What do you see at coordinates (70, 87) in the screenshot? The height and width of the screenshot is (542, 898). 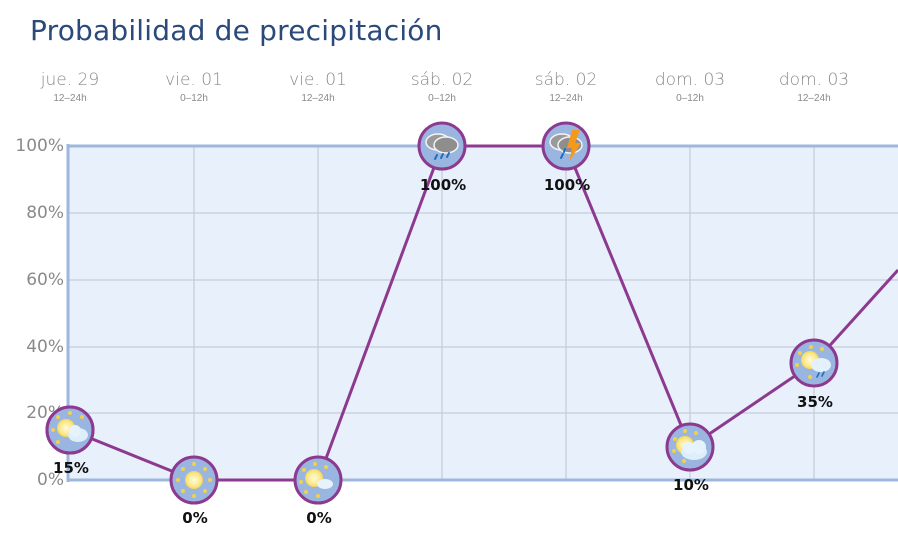 I see `column-header: jue. 29 12–24h` at bounding box center [70, 87].